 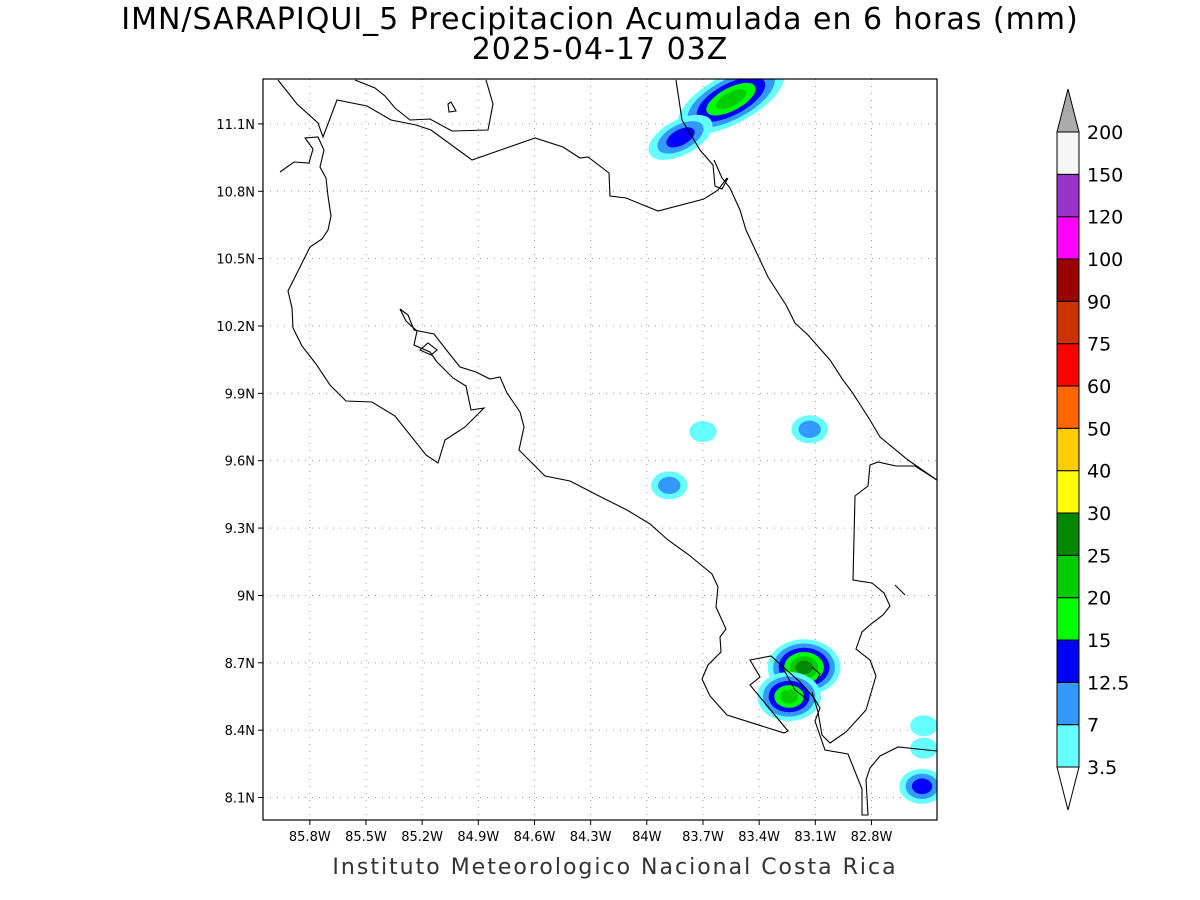 What do you see at coordinates (235, 125) in the screenshot?
I see `y-tick-label: 11.1N` at bounding box center [235, 125].